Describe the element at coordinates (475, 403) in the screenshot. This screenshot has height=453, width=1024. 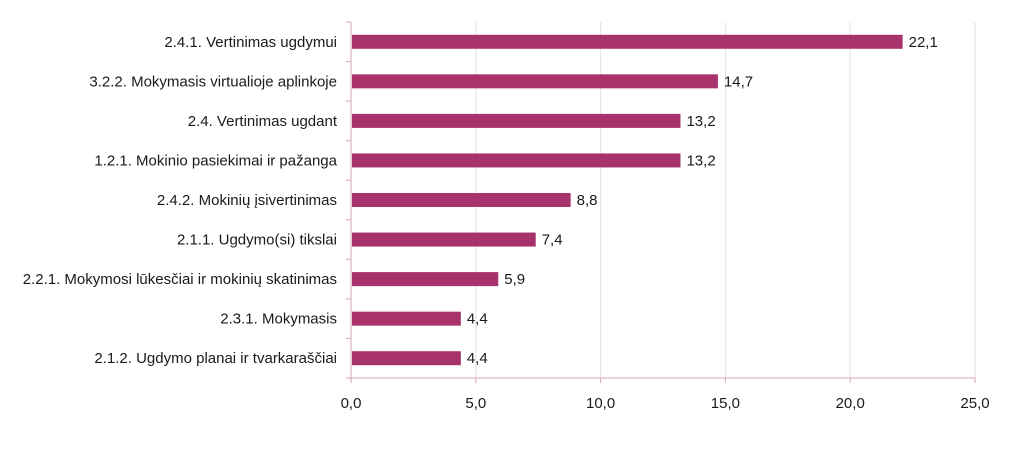
I see `x-tick-label: 5,0` at that location.